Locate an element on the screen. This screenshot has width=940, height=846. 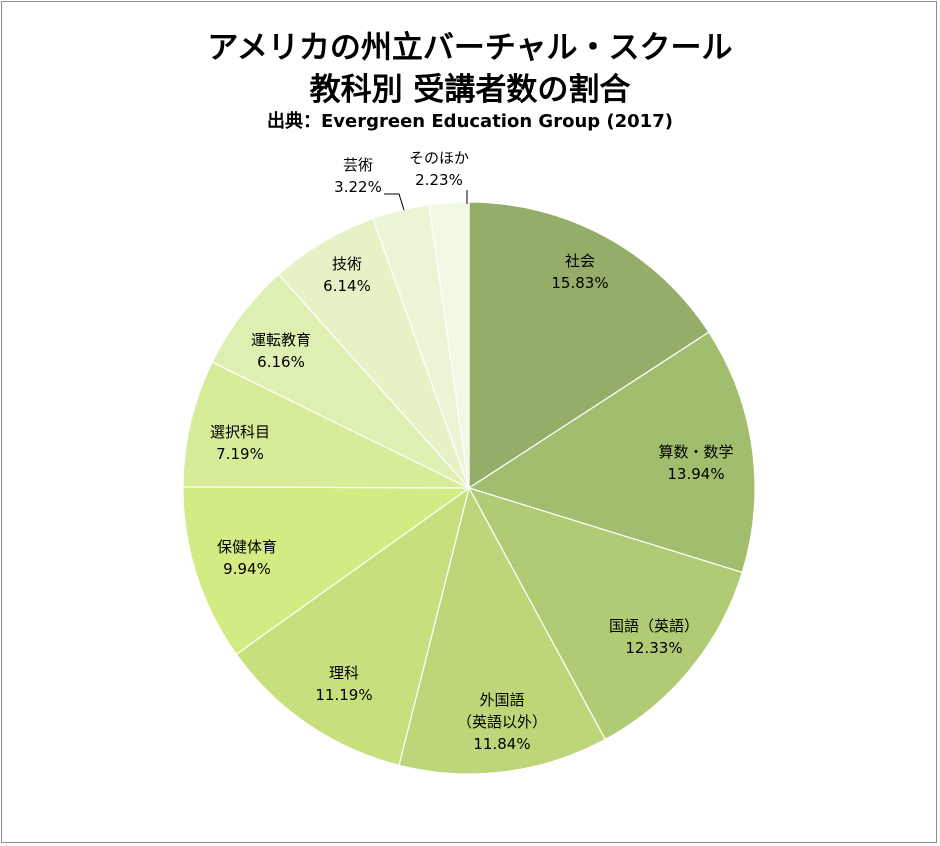
slice-category-label: そのほか is located at coordinates (439, 158).